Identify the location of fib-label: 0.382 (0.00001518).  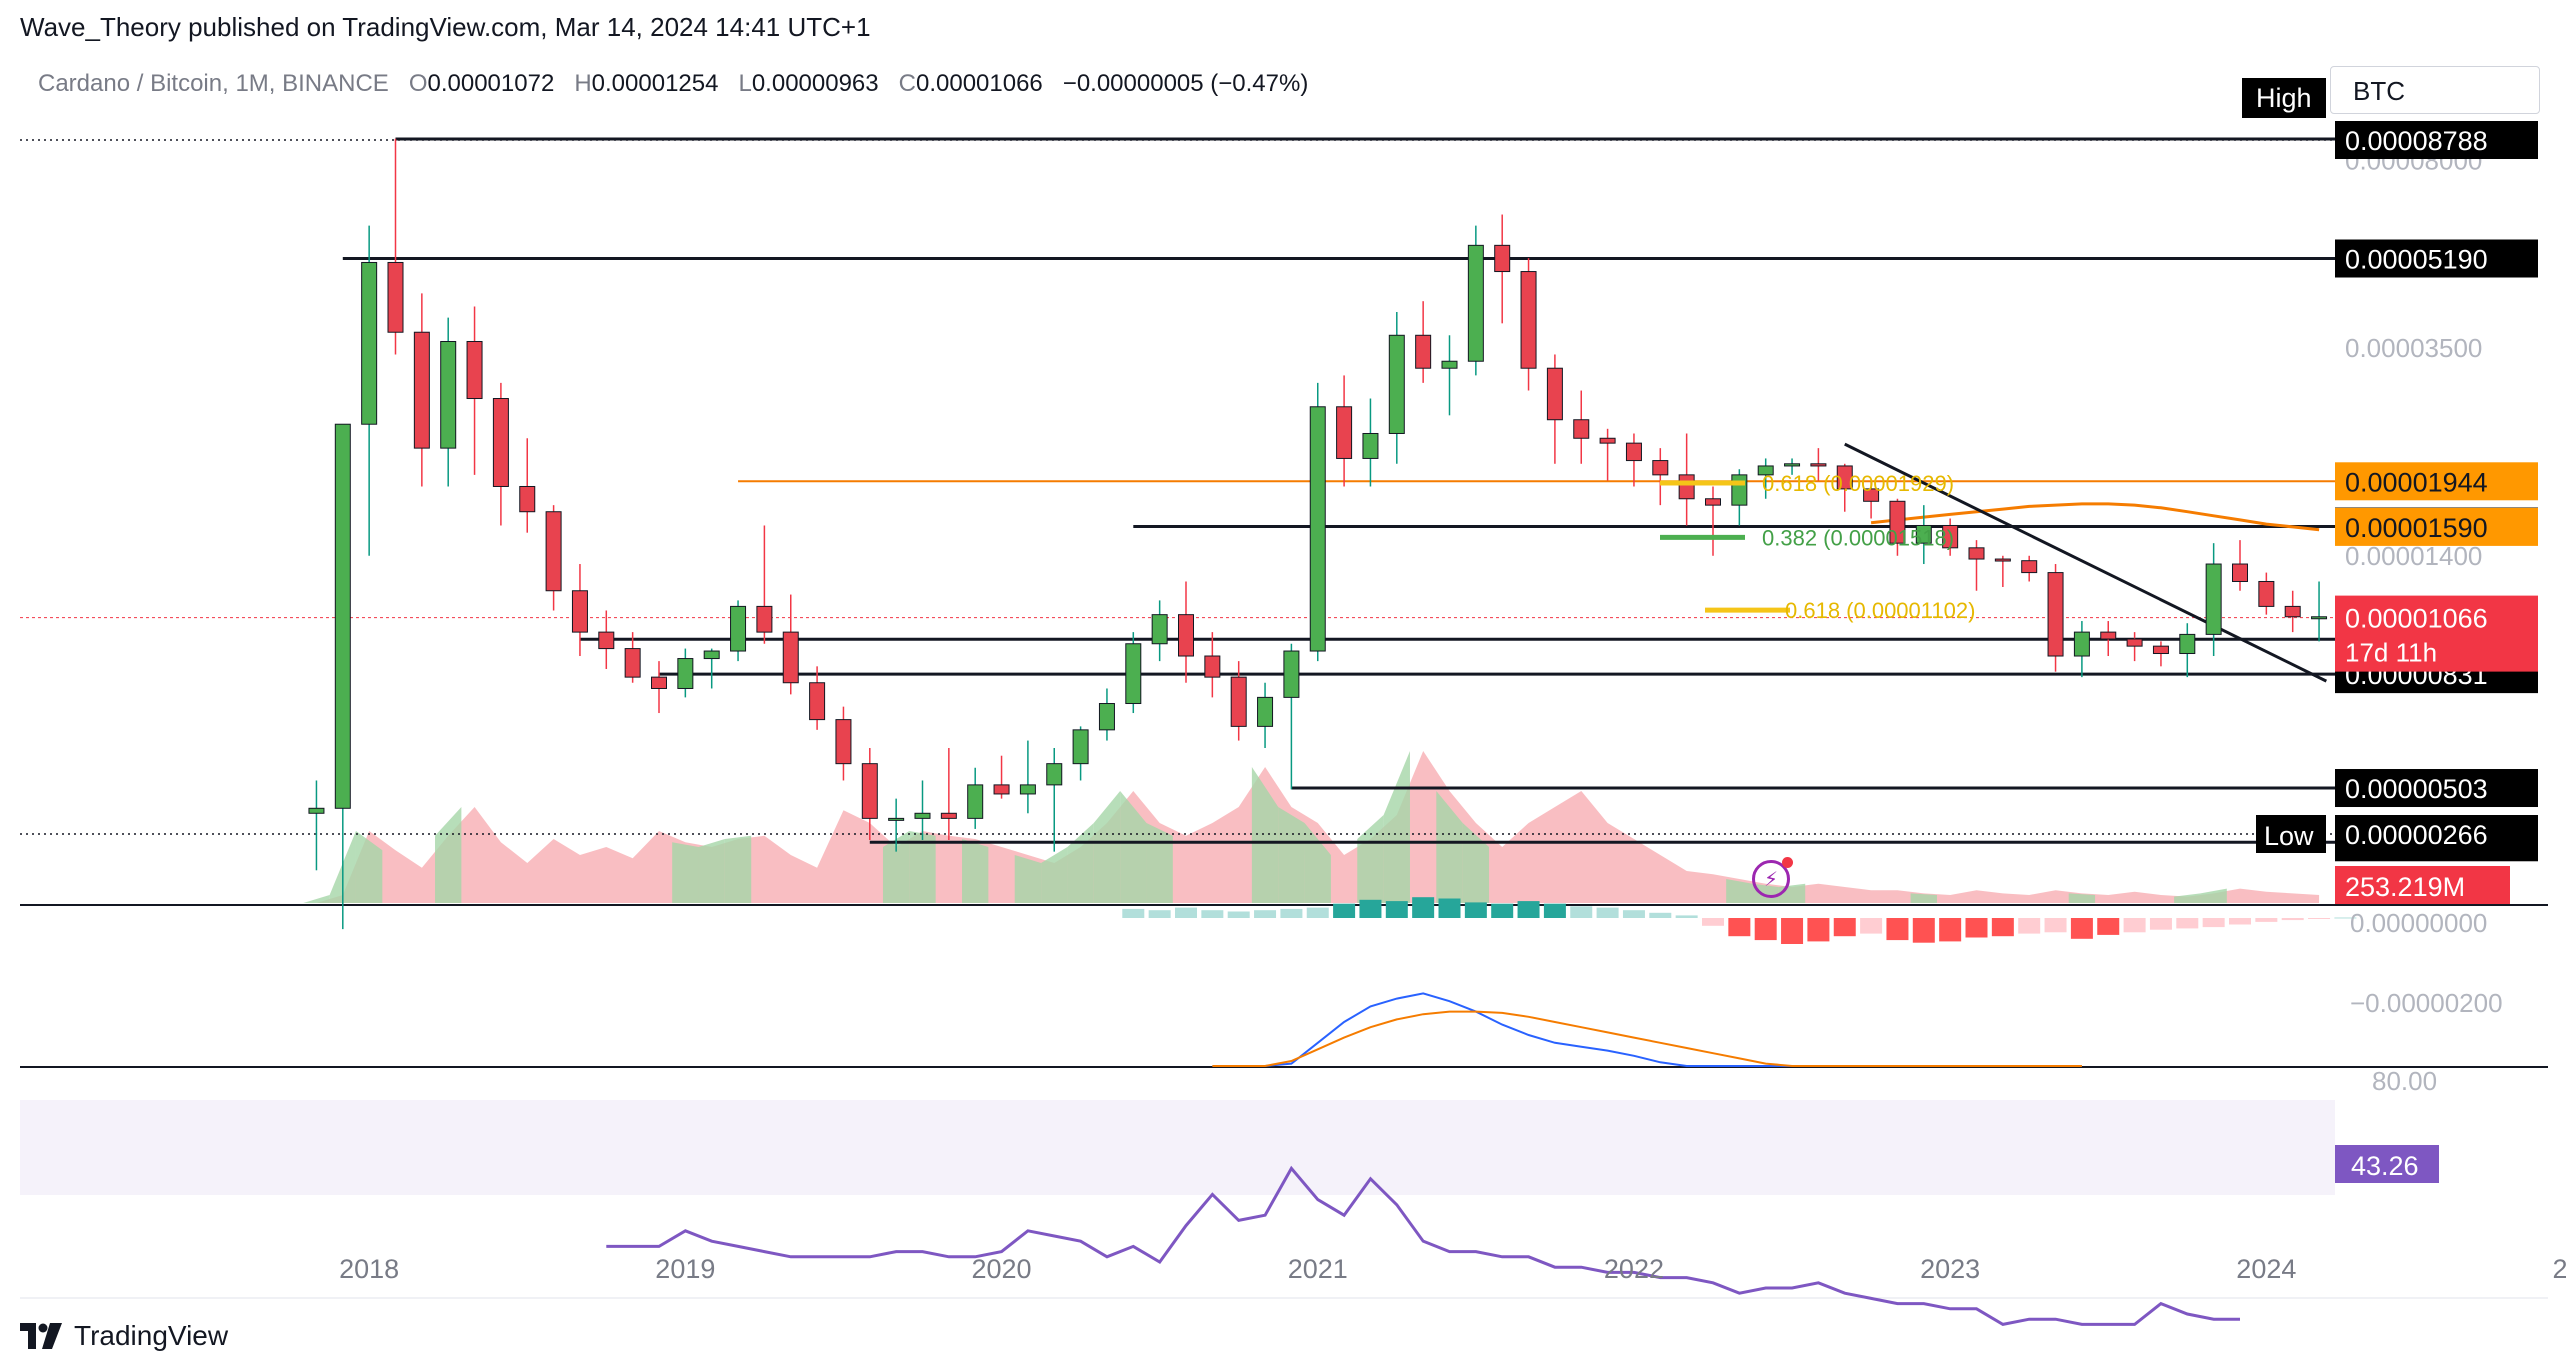
(1858, 537).